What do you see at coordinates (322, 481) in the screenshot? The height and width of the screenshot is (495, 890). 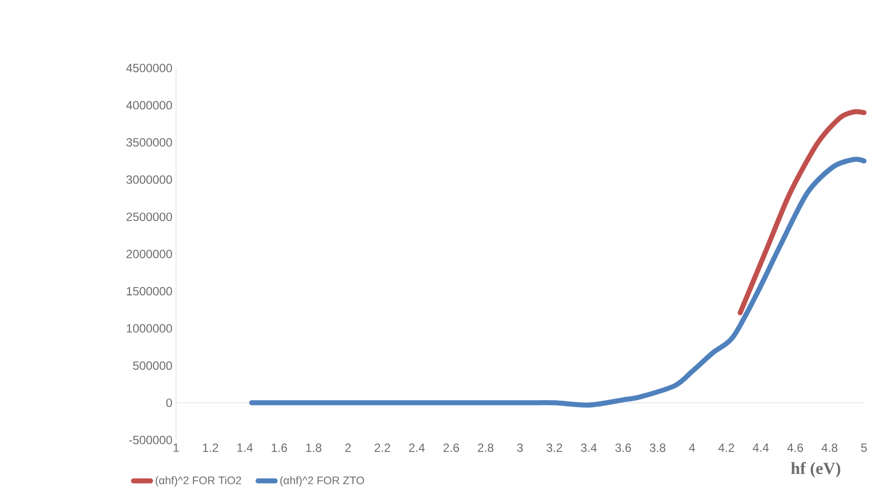 I see `legend-label: (αhf)^2 FOR ZTO` at bounding box center [322, 481].